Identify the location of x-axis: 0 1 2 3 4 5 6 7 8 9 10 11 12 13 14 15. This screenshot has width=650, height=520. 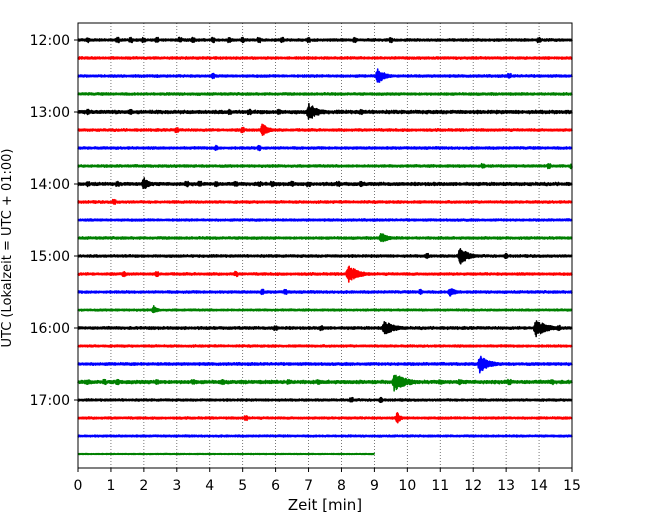
(327, 481).